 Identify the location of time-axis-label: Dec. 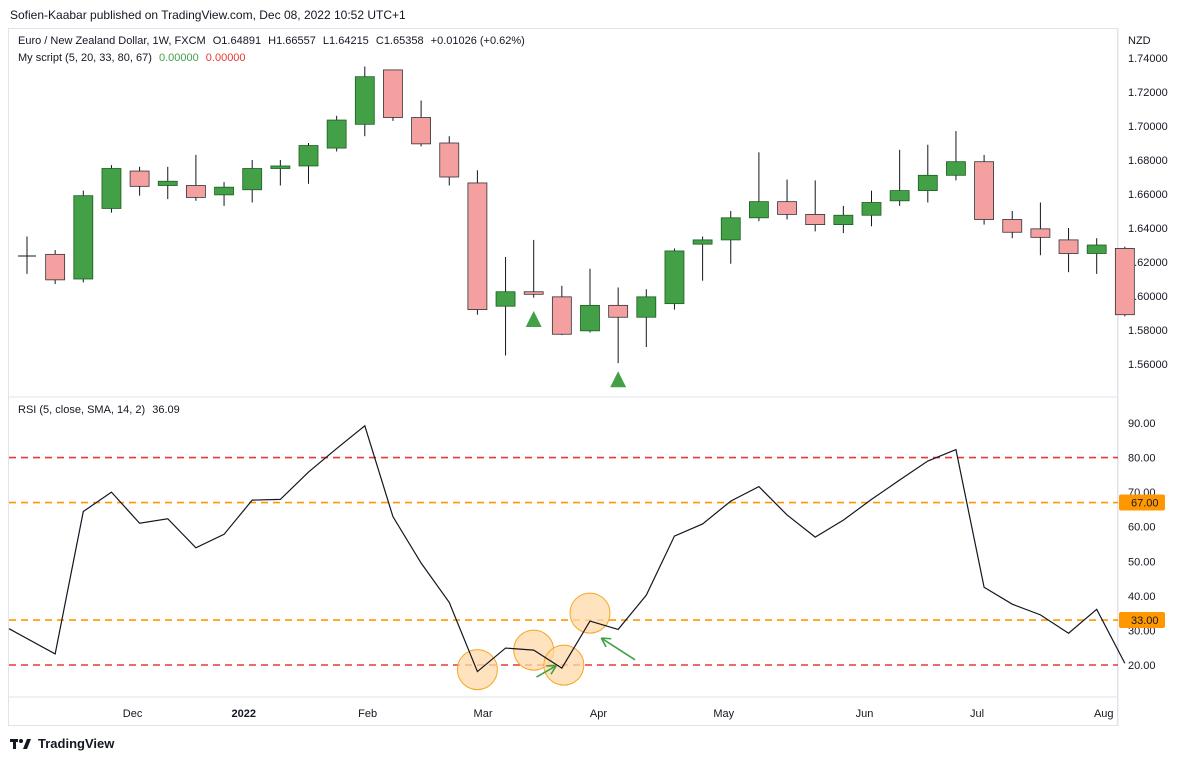
(133, 714).